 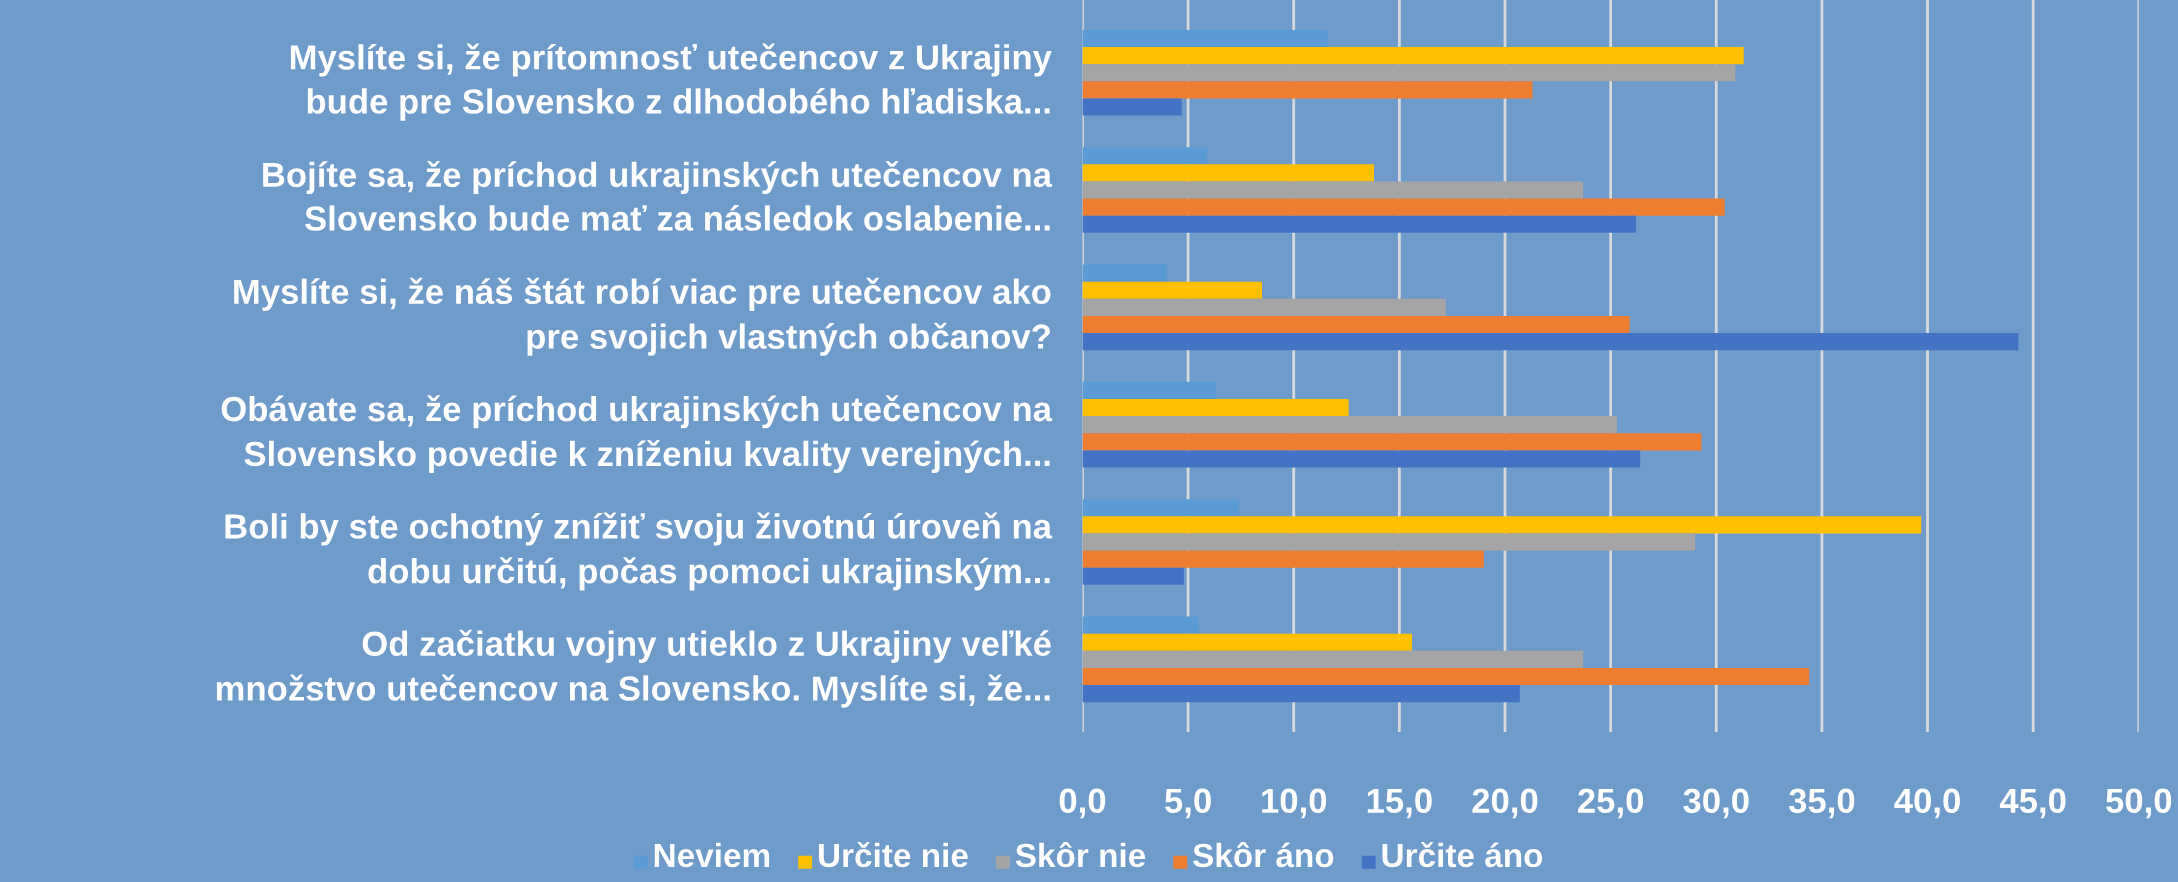 What do you see at coordinates (1188, 803) in the screenshot?
I see `x-tick-label: 5,0` at bounding box center [1188, 803].